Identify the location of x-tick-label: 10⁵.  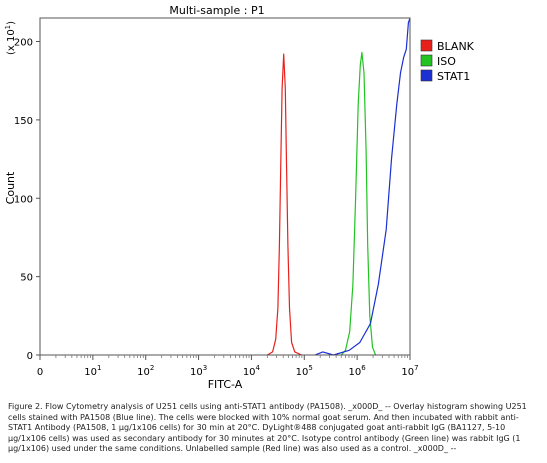
(304, 371).